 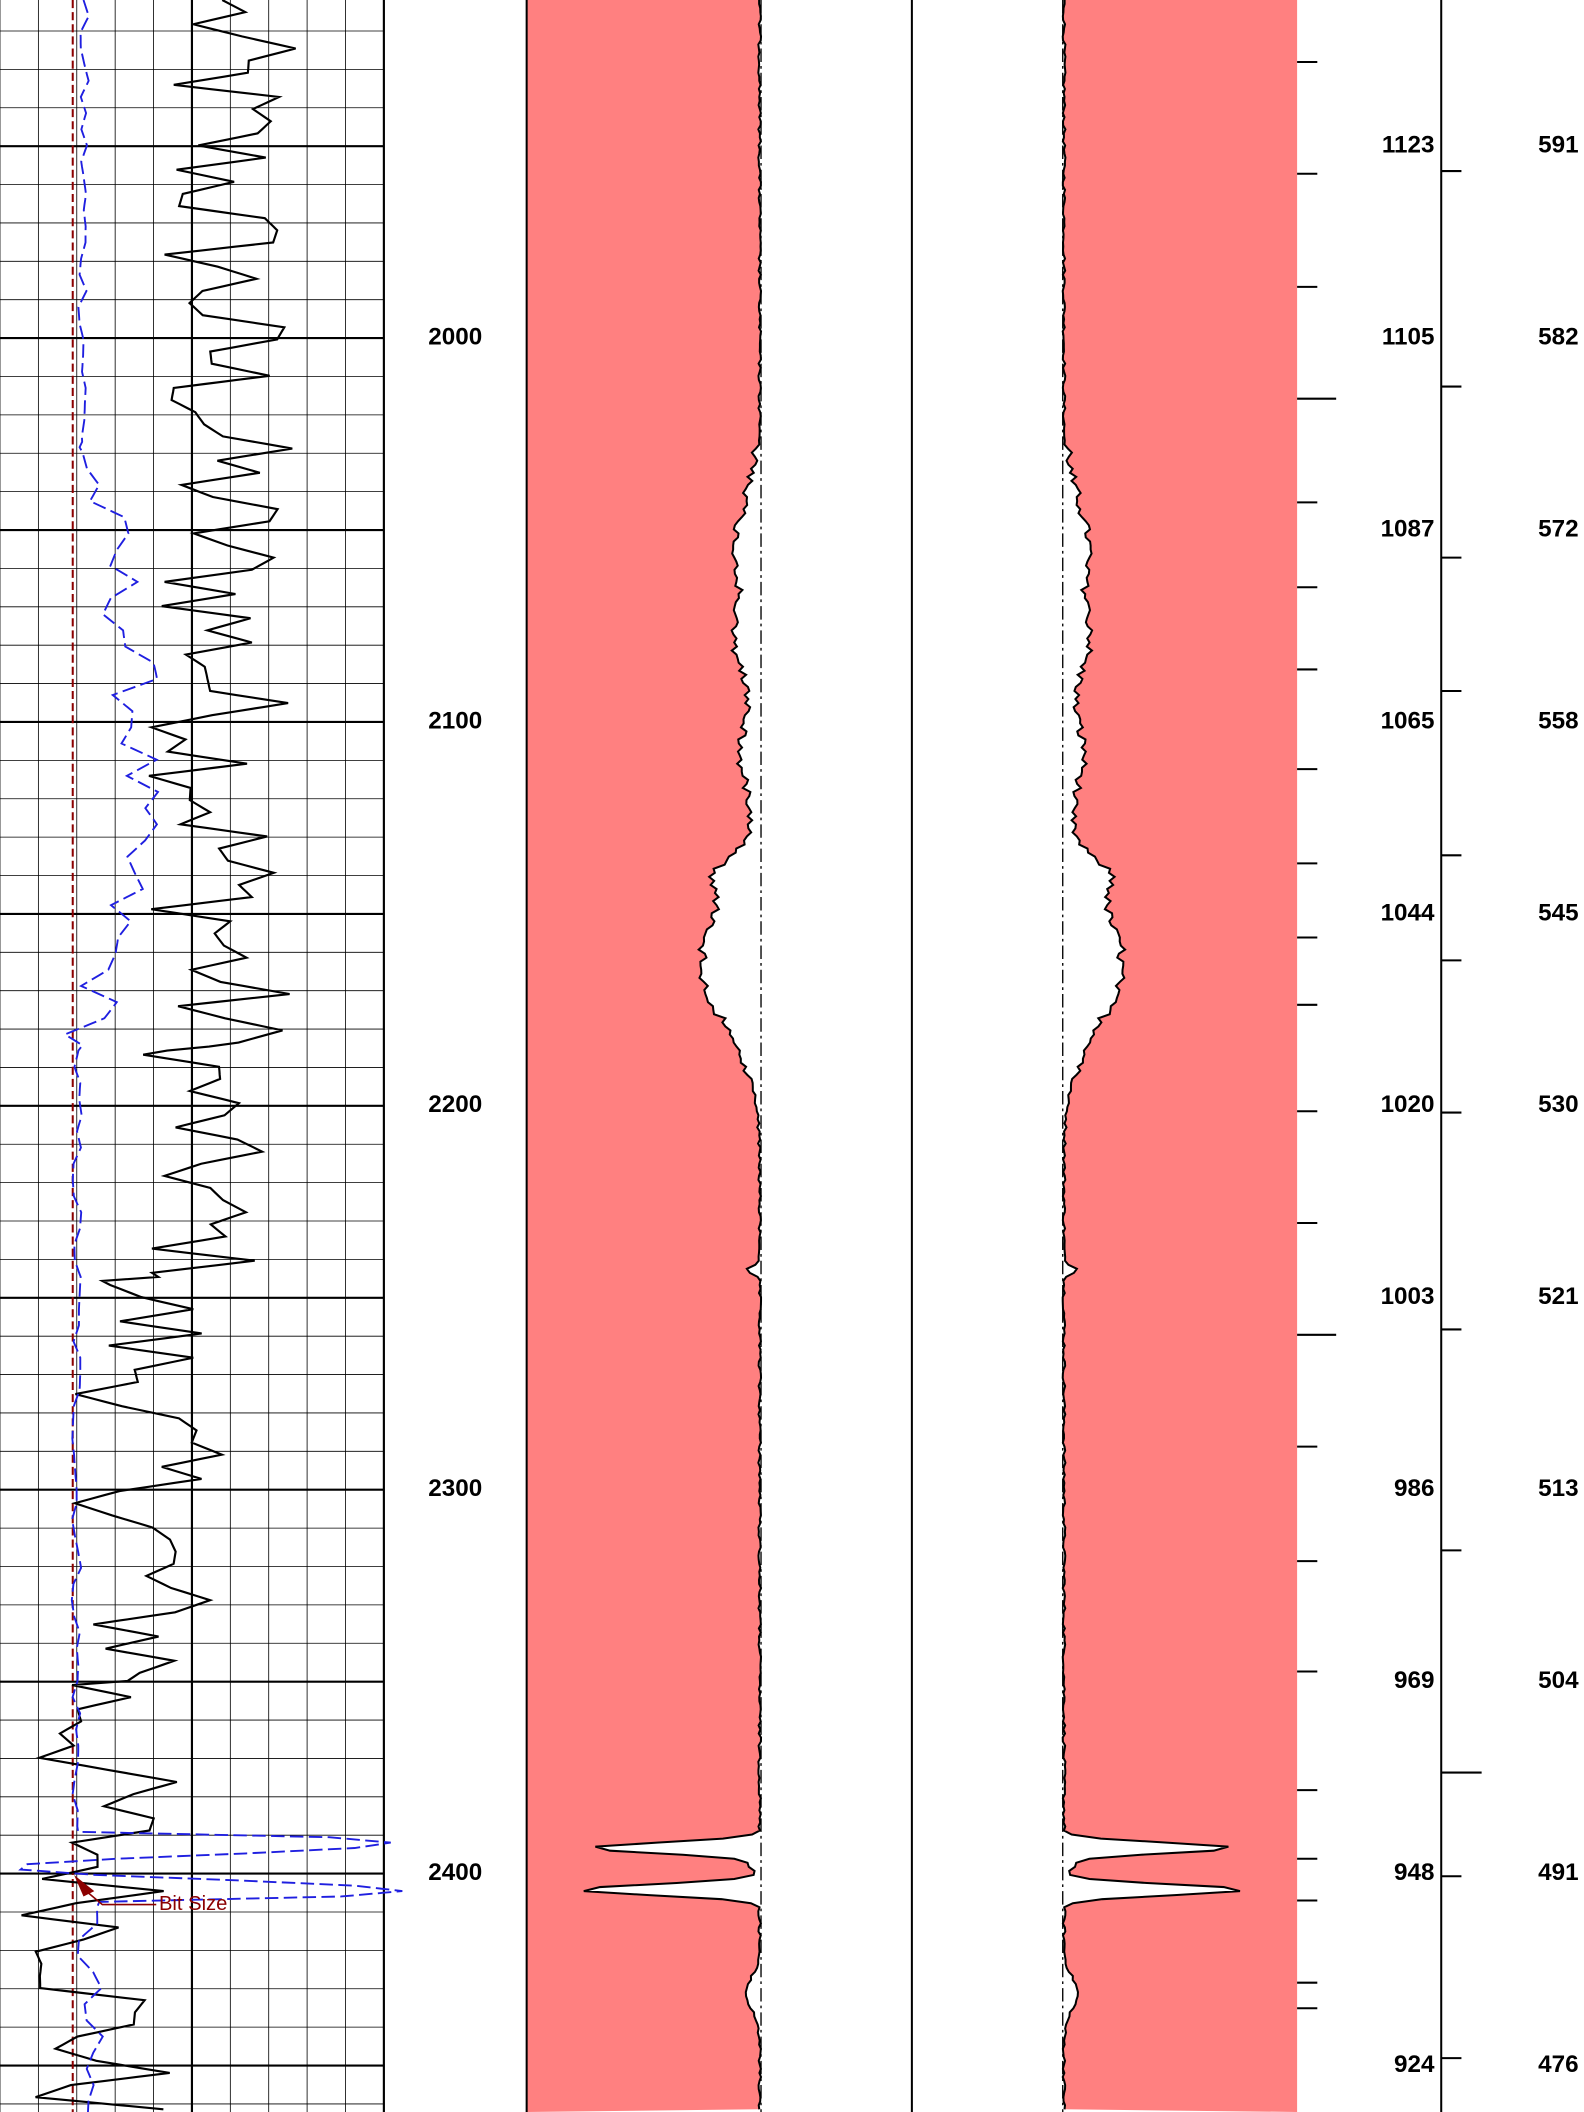 I want to click on depth-label: 2100, so click(x=455, y=720).